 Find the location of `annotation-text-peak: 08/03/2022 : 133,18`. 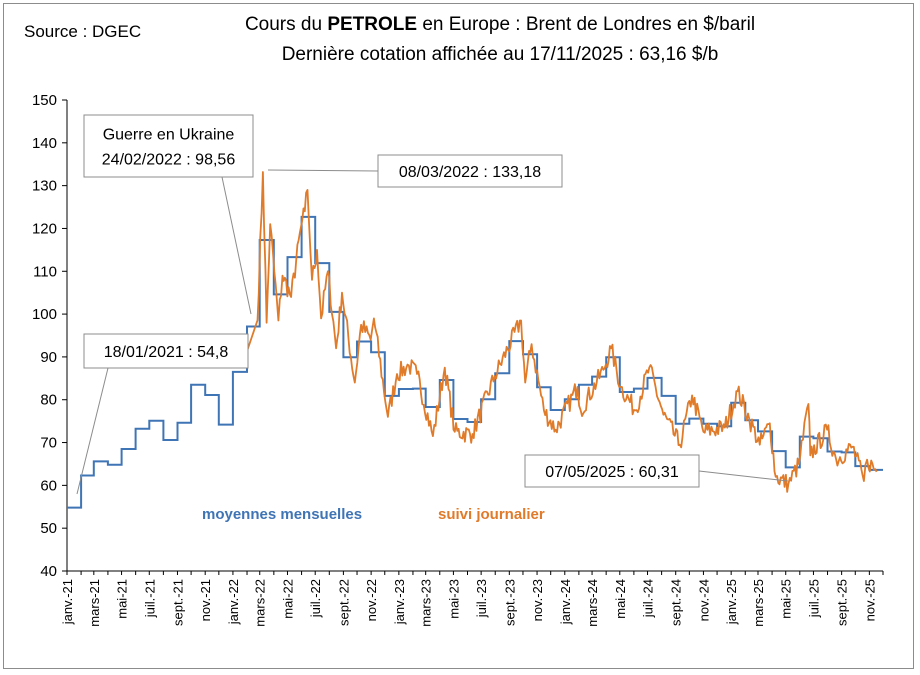

annotation-text-peak: 08/03/2022 : 133,18 is located at coordinates (470, 172).